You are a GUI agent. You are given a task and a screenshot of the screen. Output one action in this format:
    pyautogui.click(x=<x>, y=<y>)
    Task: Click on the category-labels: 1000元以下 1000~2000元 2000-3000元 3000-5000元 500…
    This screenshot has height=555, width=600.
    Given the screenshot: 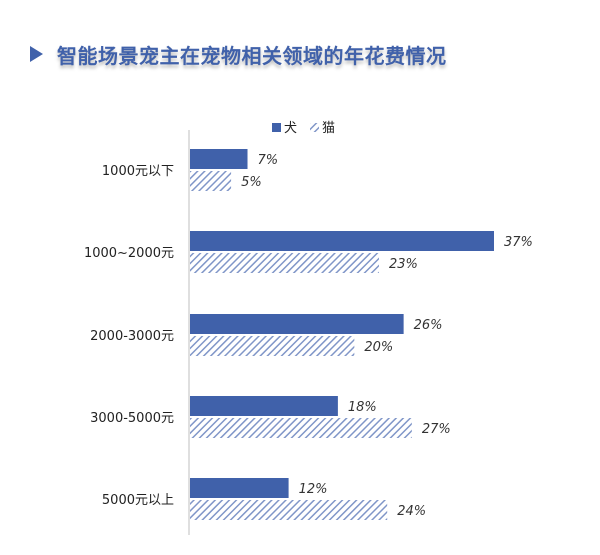 What is the action you would take?
    pyautogui.click(x=129, y=336)
    